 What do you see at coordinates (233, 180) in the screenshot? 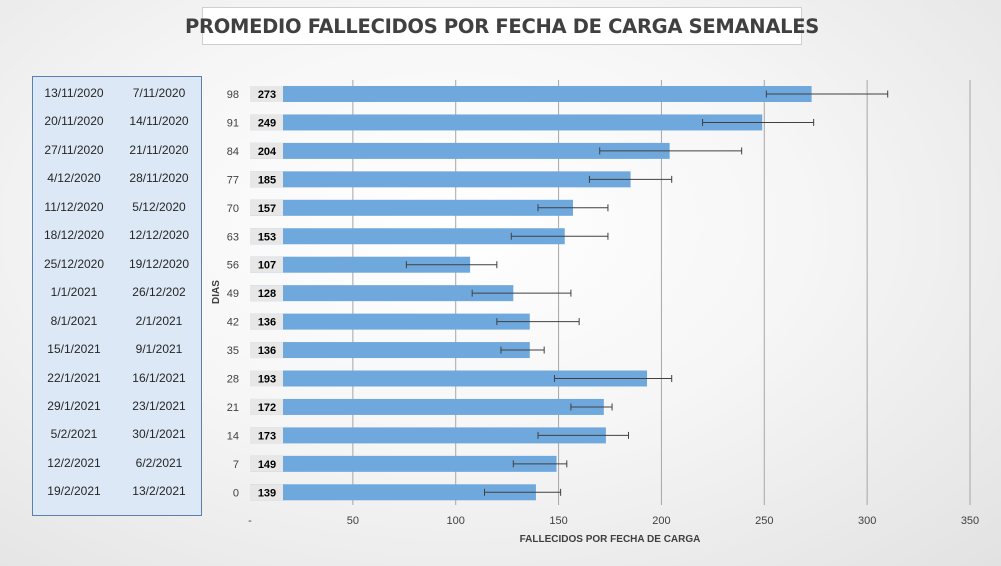
I see `y-tick-label: 77` at bounding box center [233, 180].